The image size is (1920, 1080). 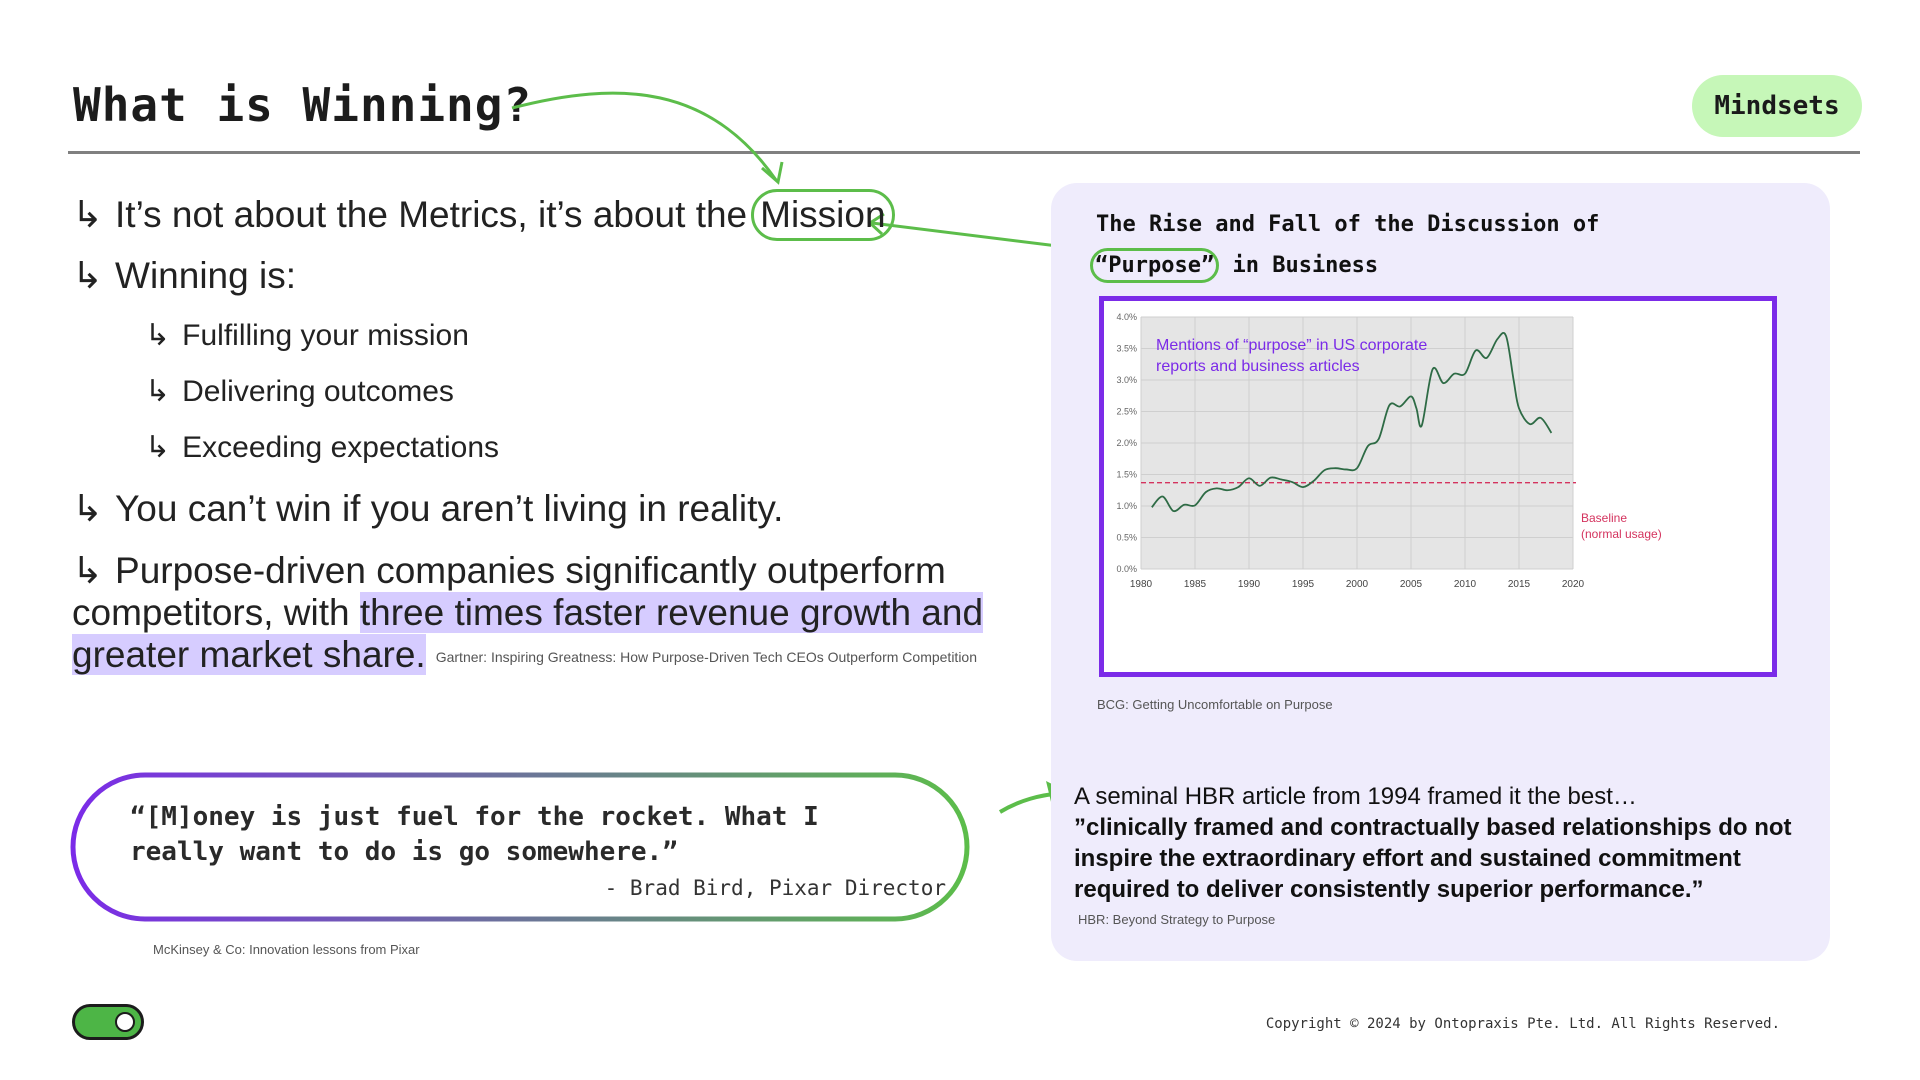 I want to click on x-tick-label: 2015, so click(x=1519, y=584).